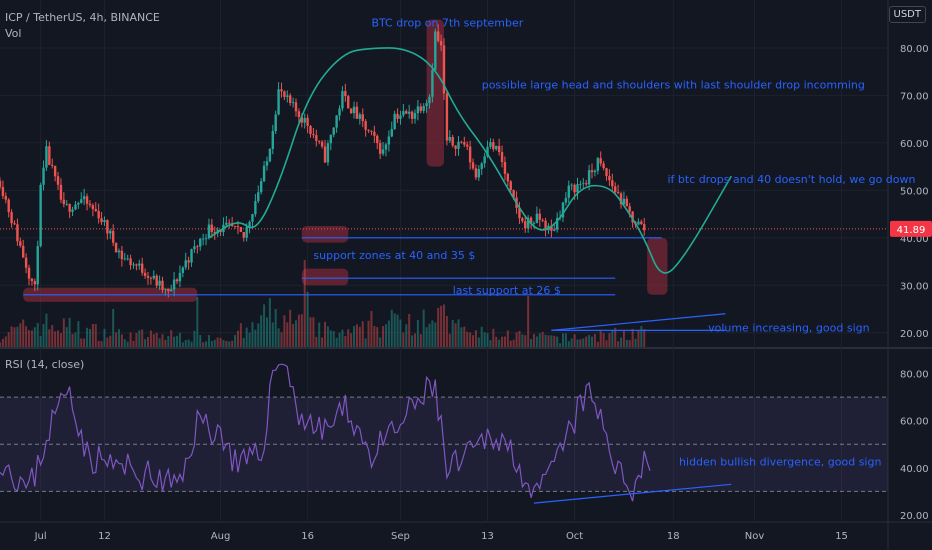  Describe the element at coordinates (400, 536) in the screenshot. I see `time-tick-label: Sep` at that location.